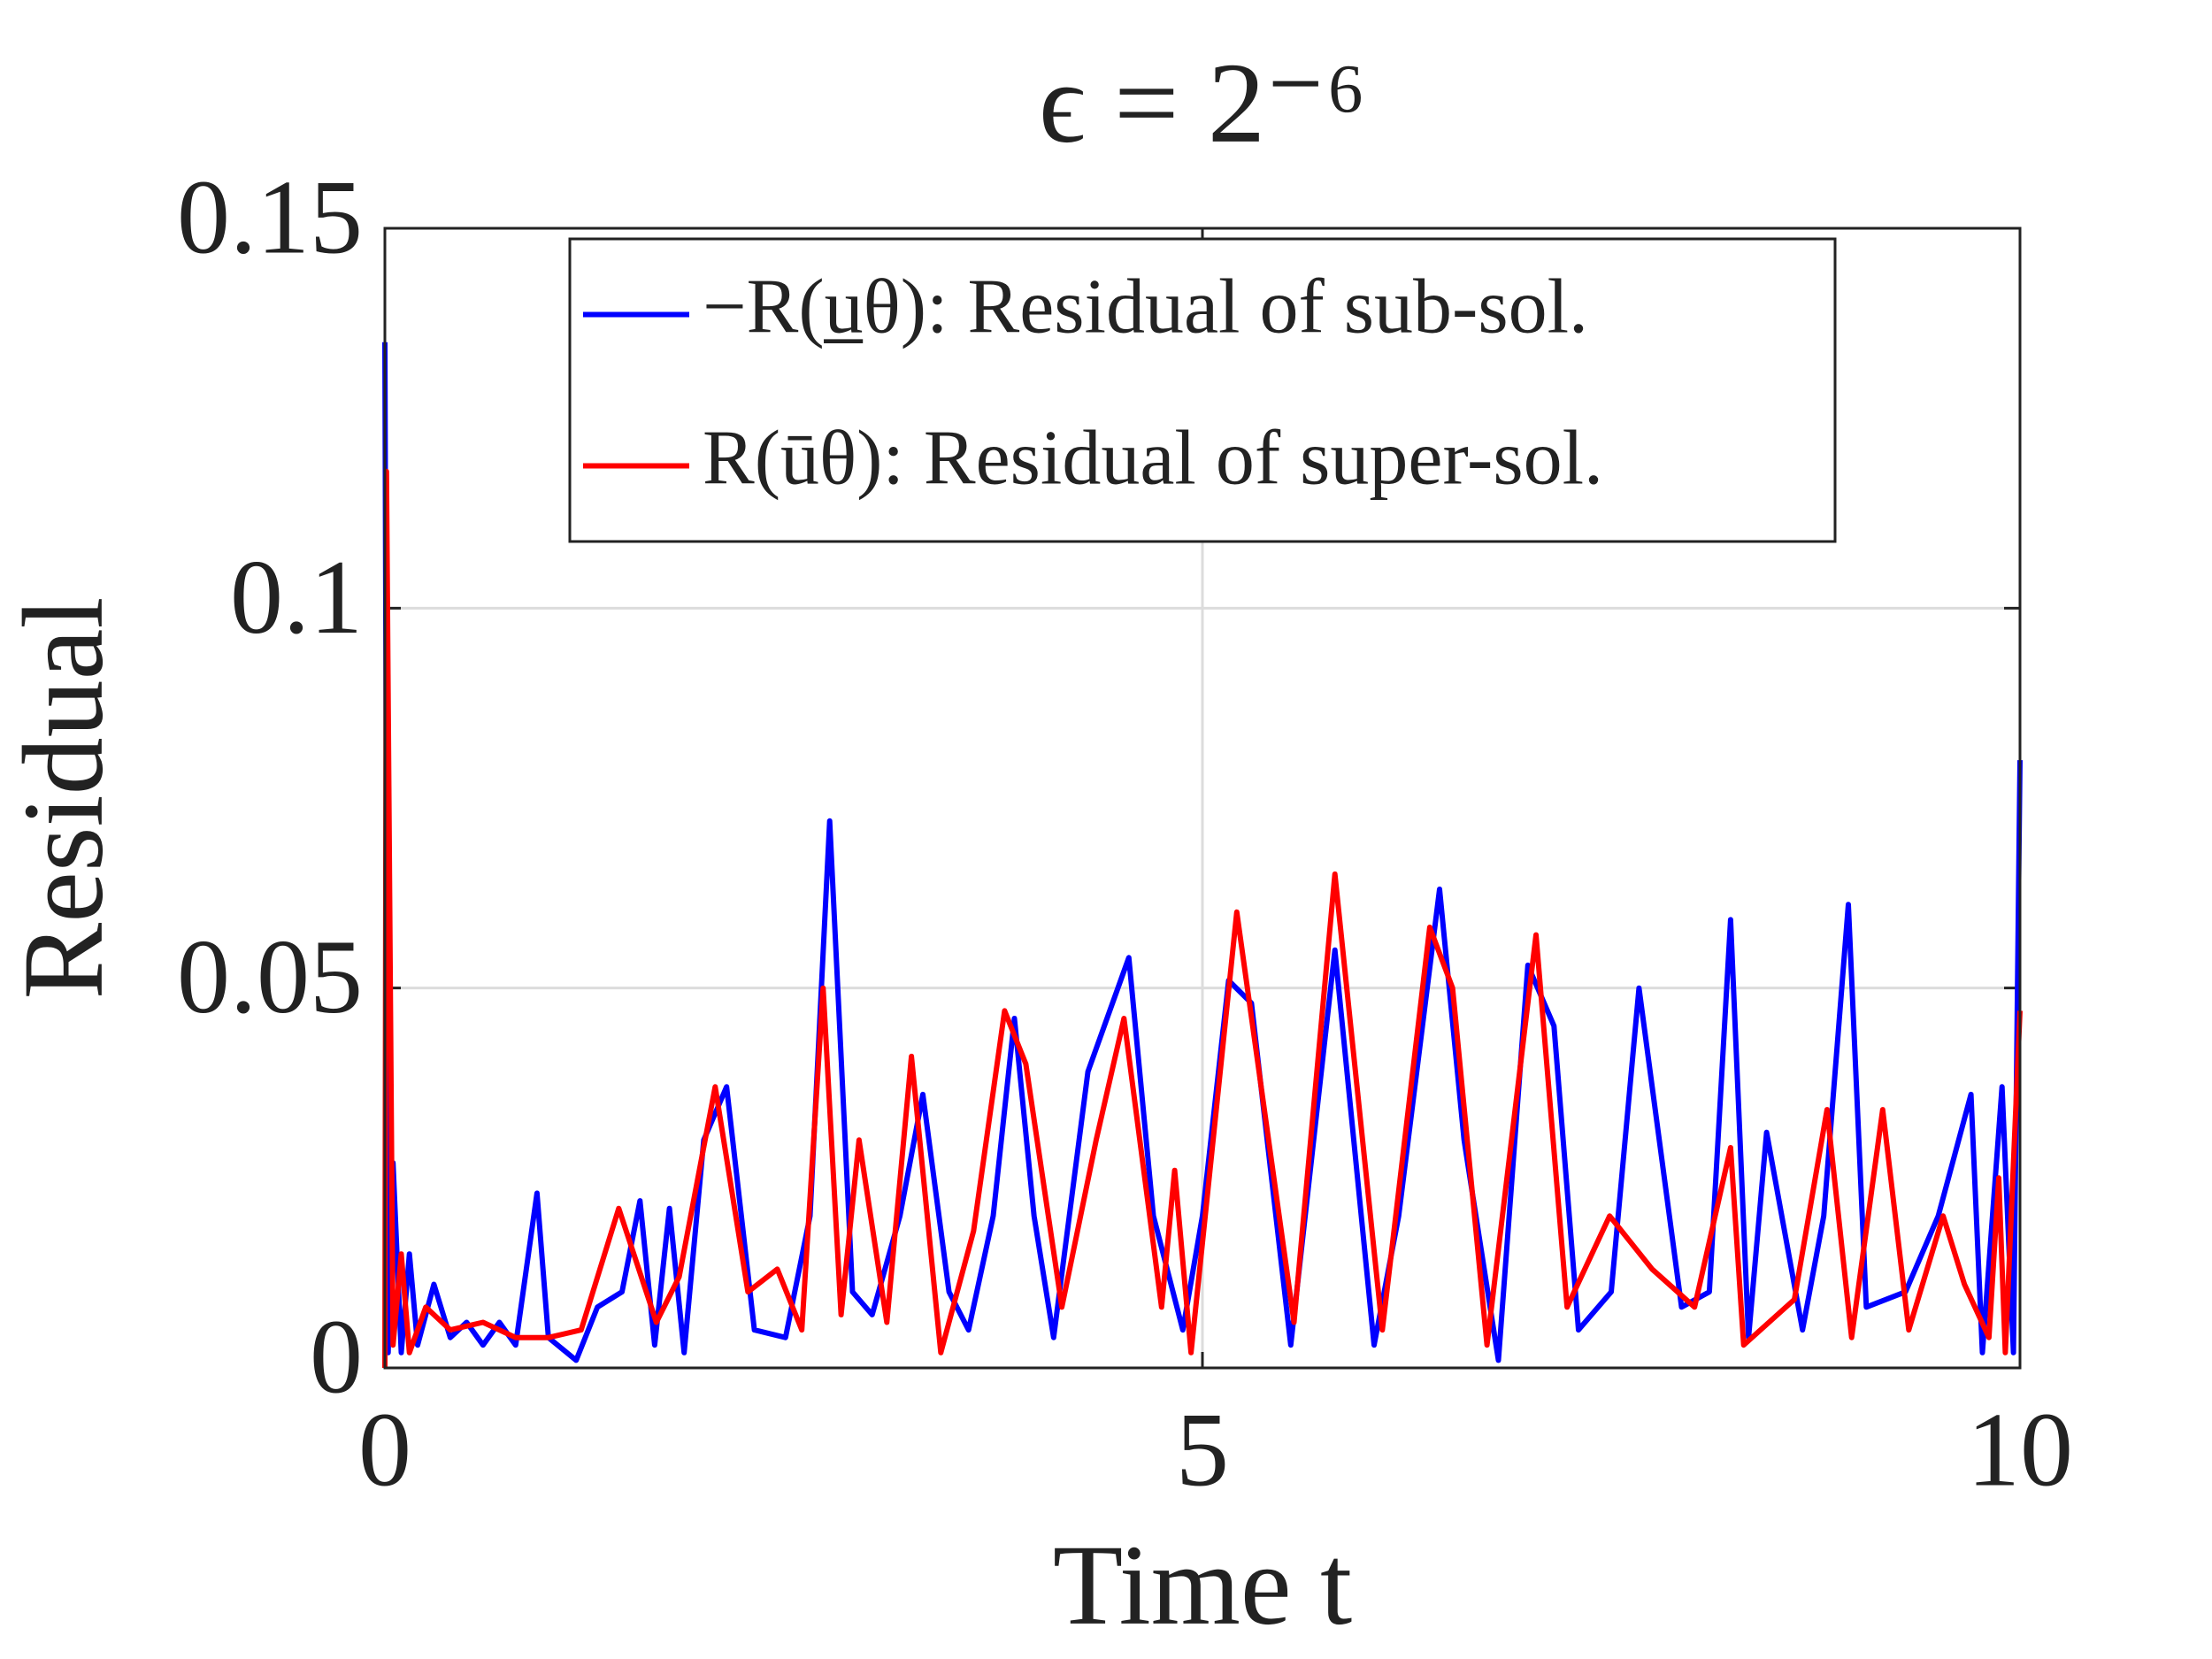 The height and width of the screenshot is (1659, 2212). Describe the element at coordinates (1203, 1450) in the screenshot. I see `x-tick-label: 5` at that location.